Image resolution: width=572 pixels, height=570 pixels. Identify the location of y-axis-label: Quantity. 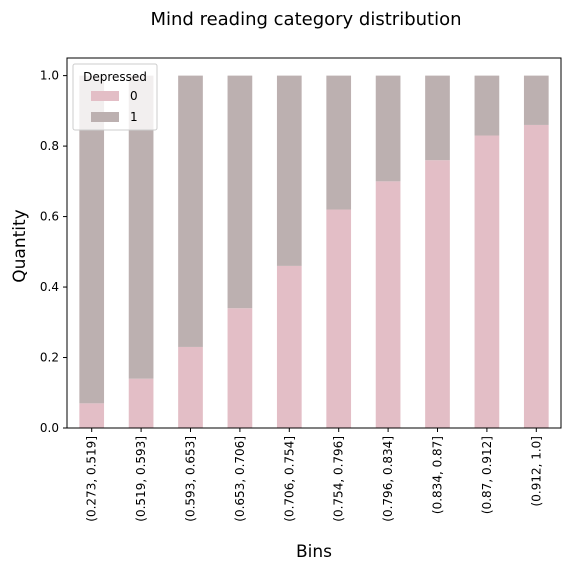
(20, 245).